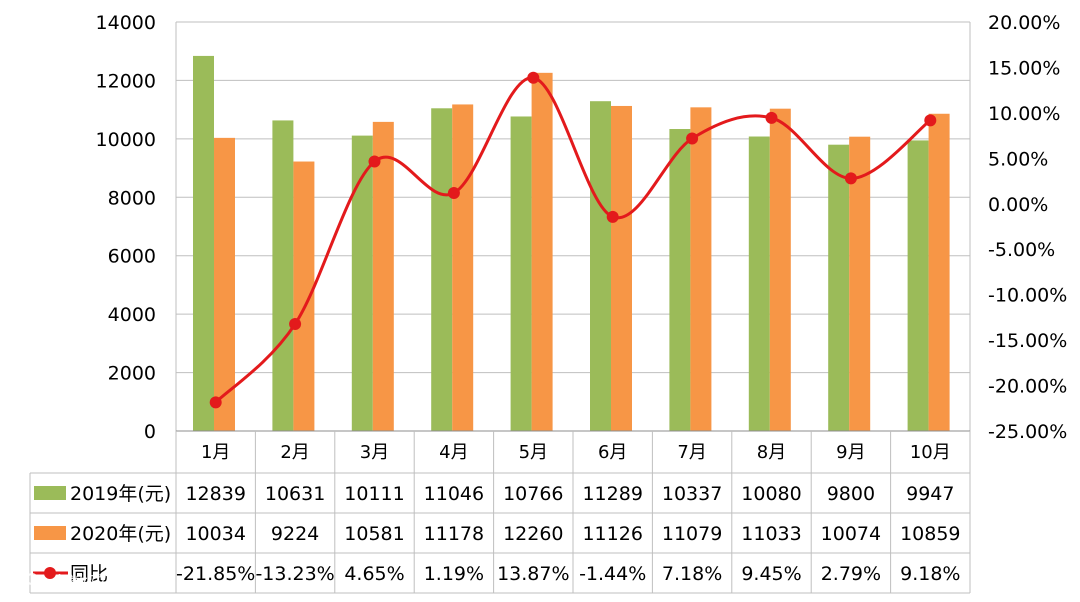 The image size is (1080, 602). What do you see at coordinates (1027, 432) in the screenshot?
I see `right-axis-tick-label: -25.00%` at bounding box center [1027, 432].